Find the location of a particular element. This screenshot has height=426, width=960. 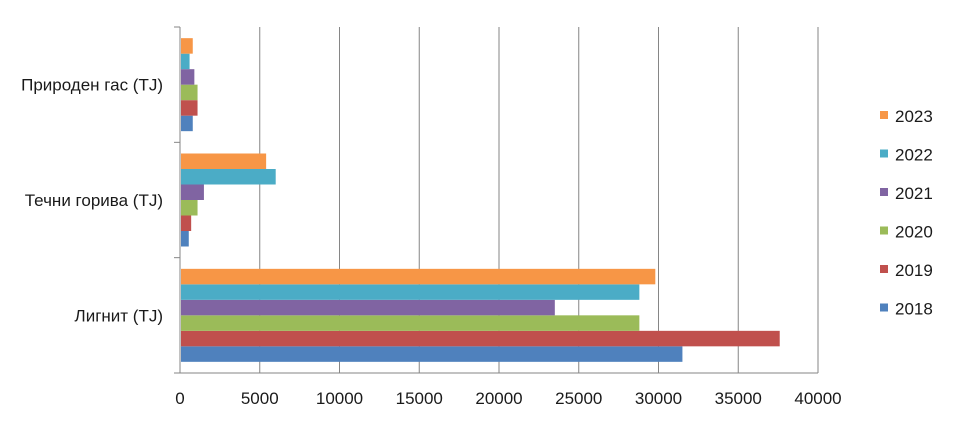

x-tick-labels: 0 5000 10000 15000 20000 25000 30000 35000 40000 is located at coordinates (508, 398).